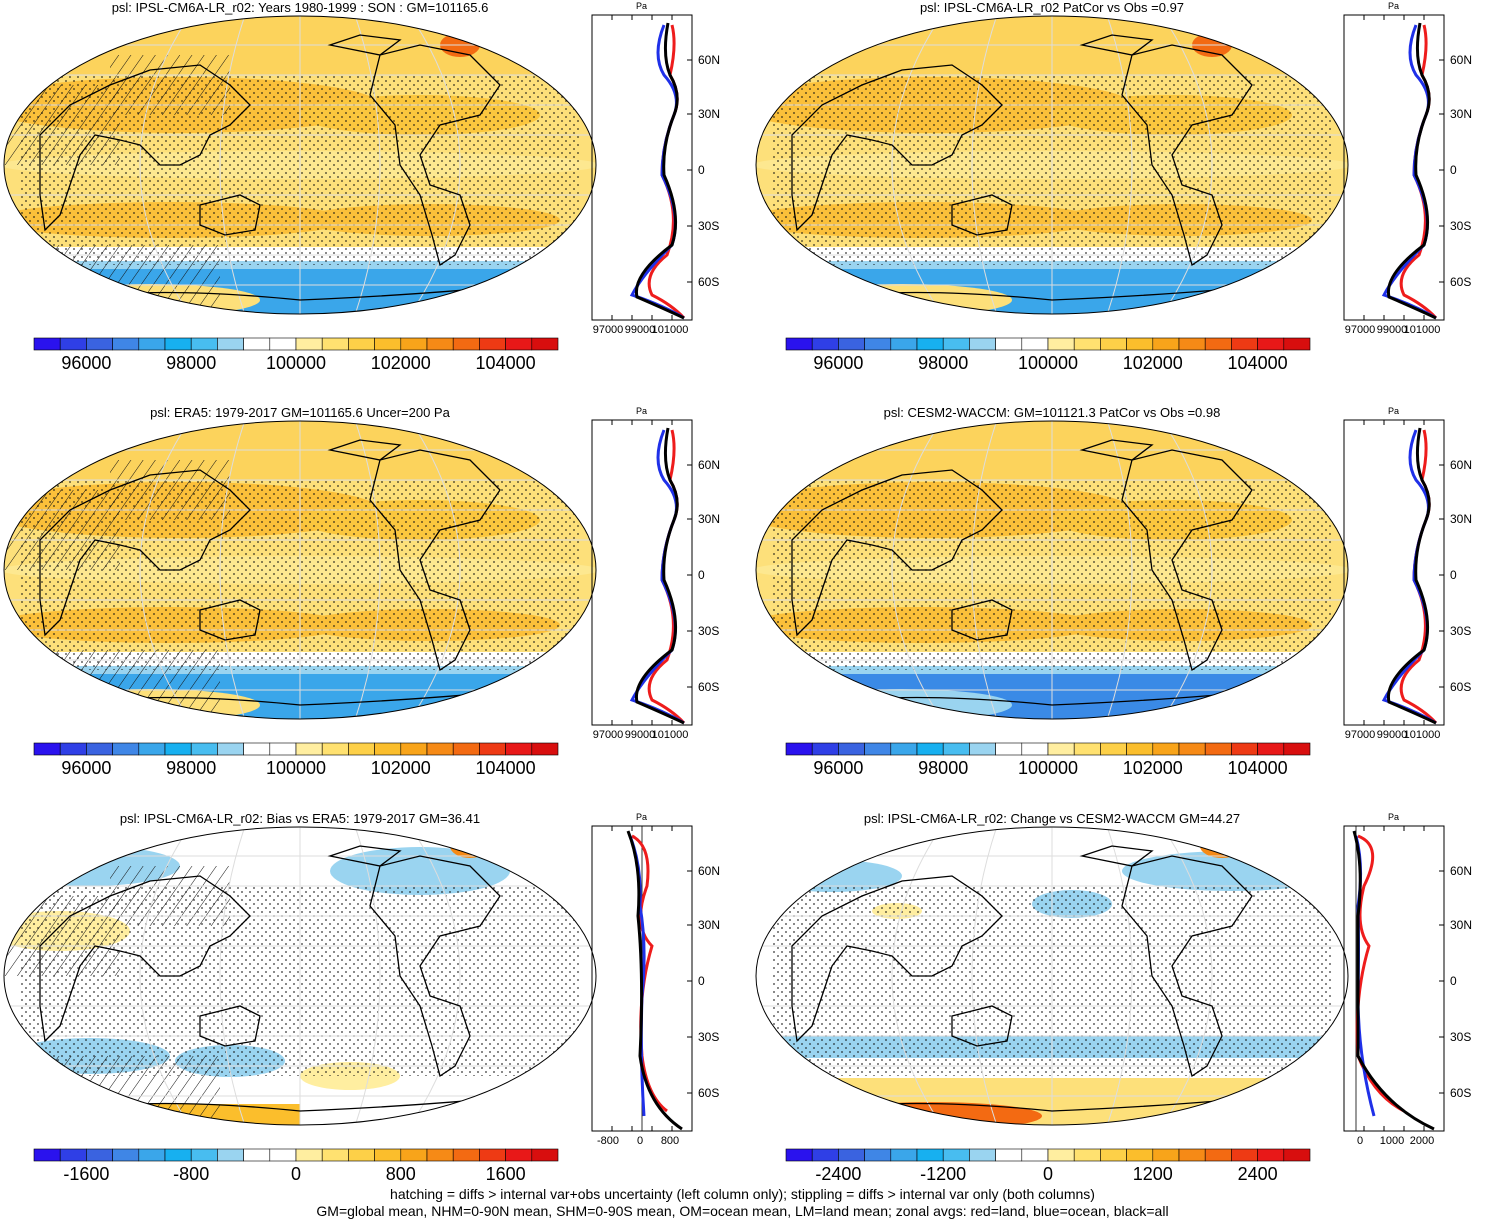 The width and height of the screenshot is (1485, 1219). I want to click on colorbar-tick-label: 104000, so click(505, 363).